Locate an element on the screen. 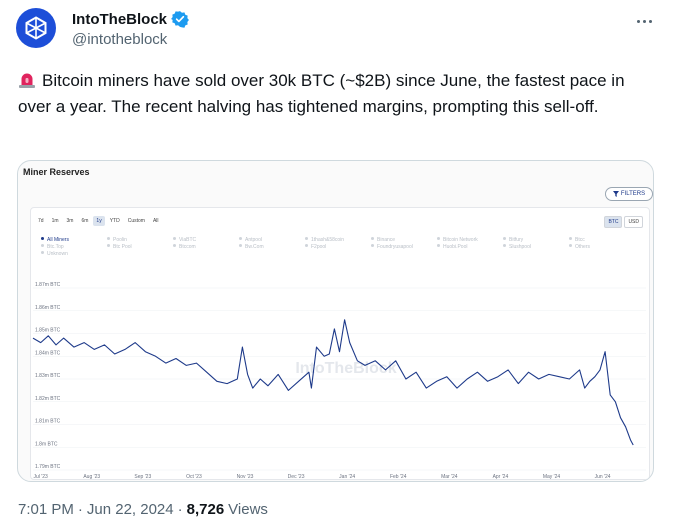 Image resolution: width=673 pixels, height=530 pixels. range-button-active: 1y is located at coordinates (99, 221).